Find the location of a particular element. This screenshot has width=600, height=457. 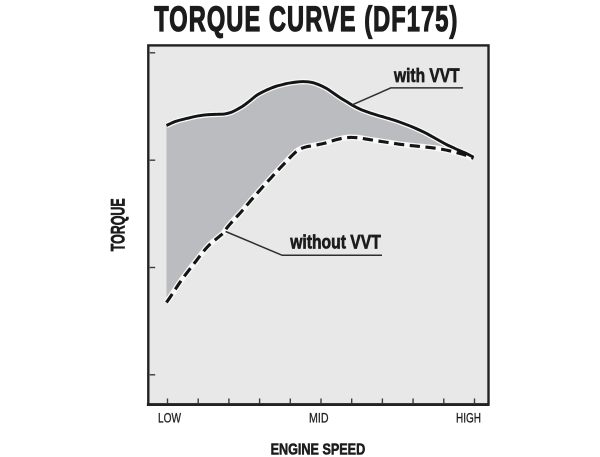

svg-text: MID is located at coordinates (319, 417).